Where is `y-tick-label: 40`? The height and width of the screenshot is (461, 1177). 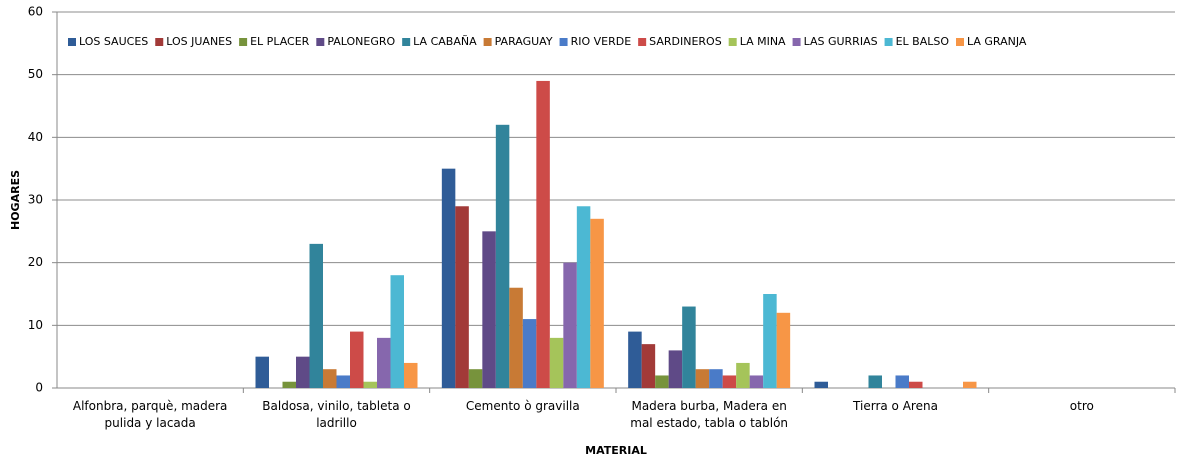
y-tick-label: 40 is located at coordinates (35, 137).